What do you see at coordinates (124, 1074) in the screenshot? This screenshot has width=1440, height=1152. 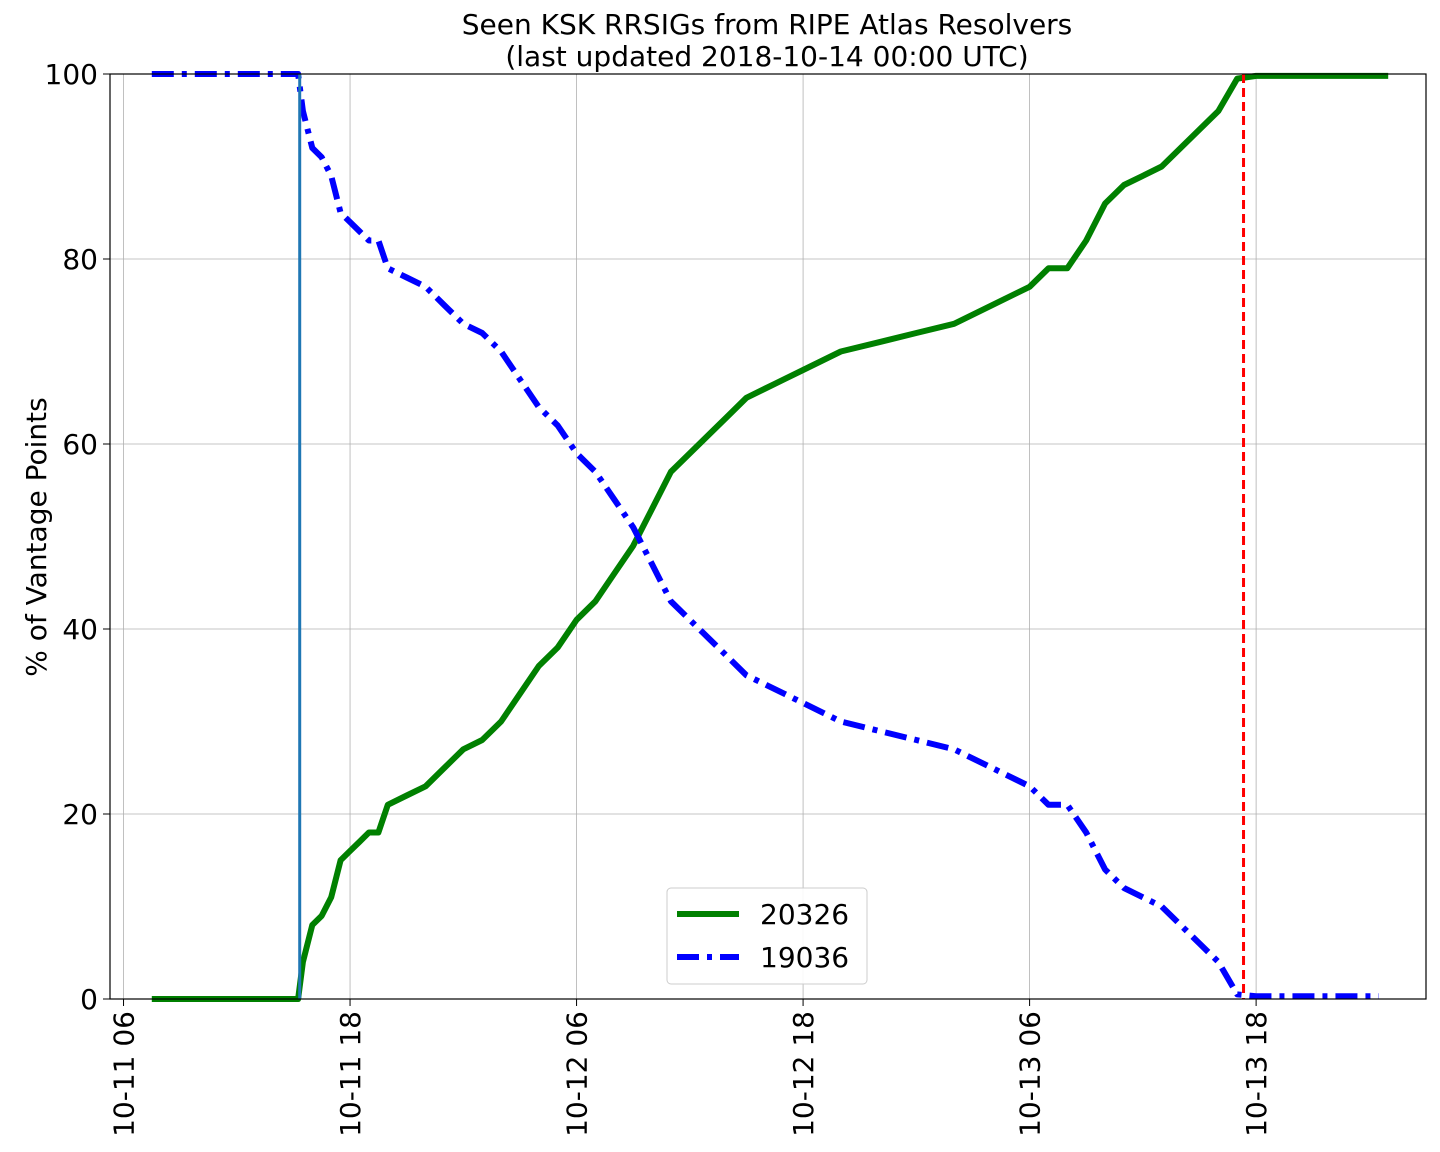 I see `x-tick-label: 10-11 06` at bounding box center [124, 1074].